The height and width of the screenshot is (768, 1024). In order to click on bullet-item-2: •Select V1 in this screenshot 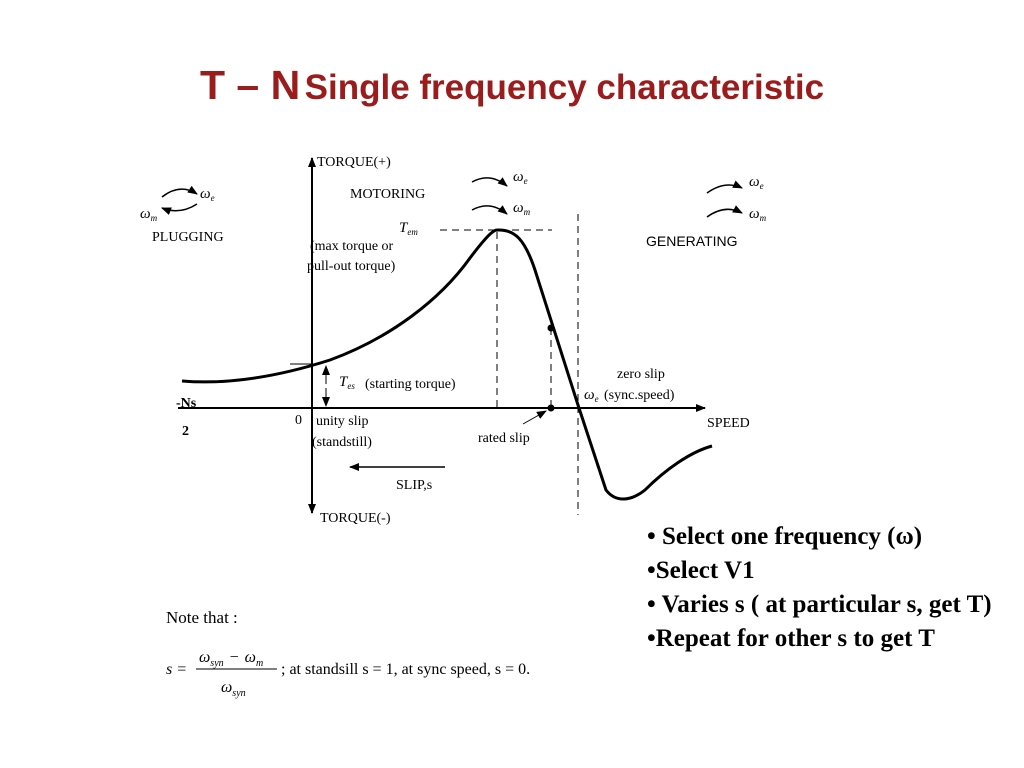, I will do `click(701, 570)`.